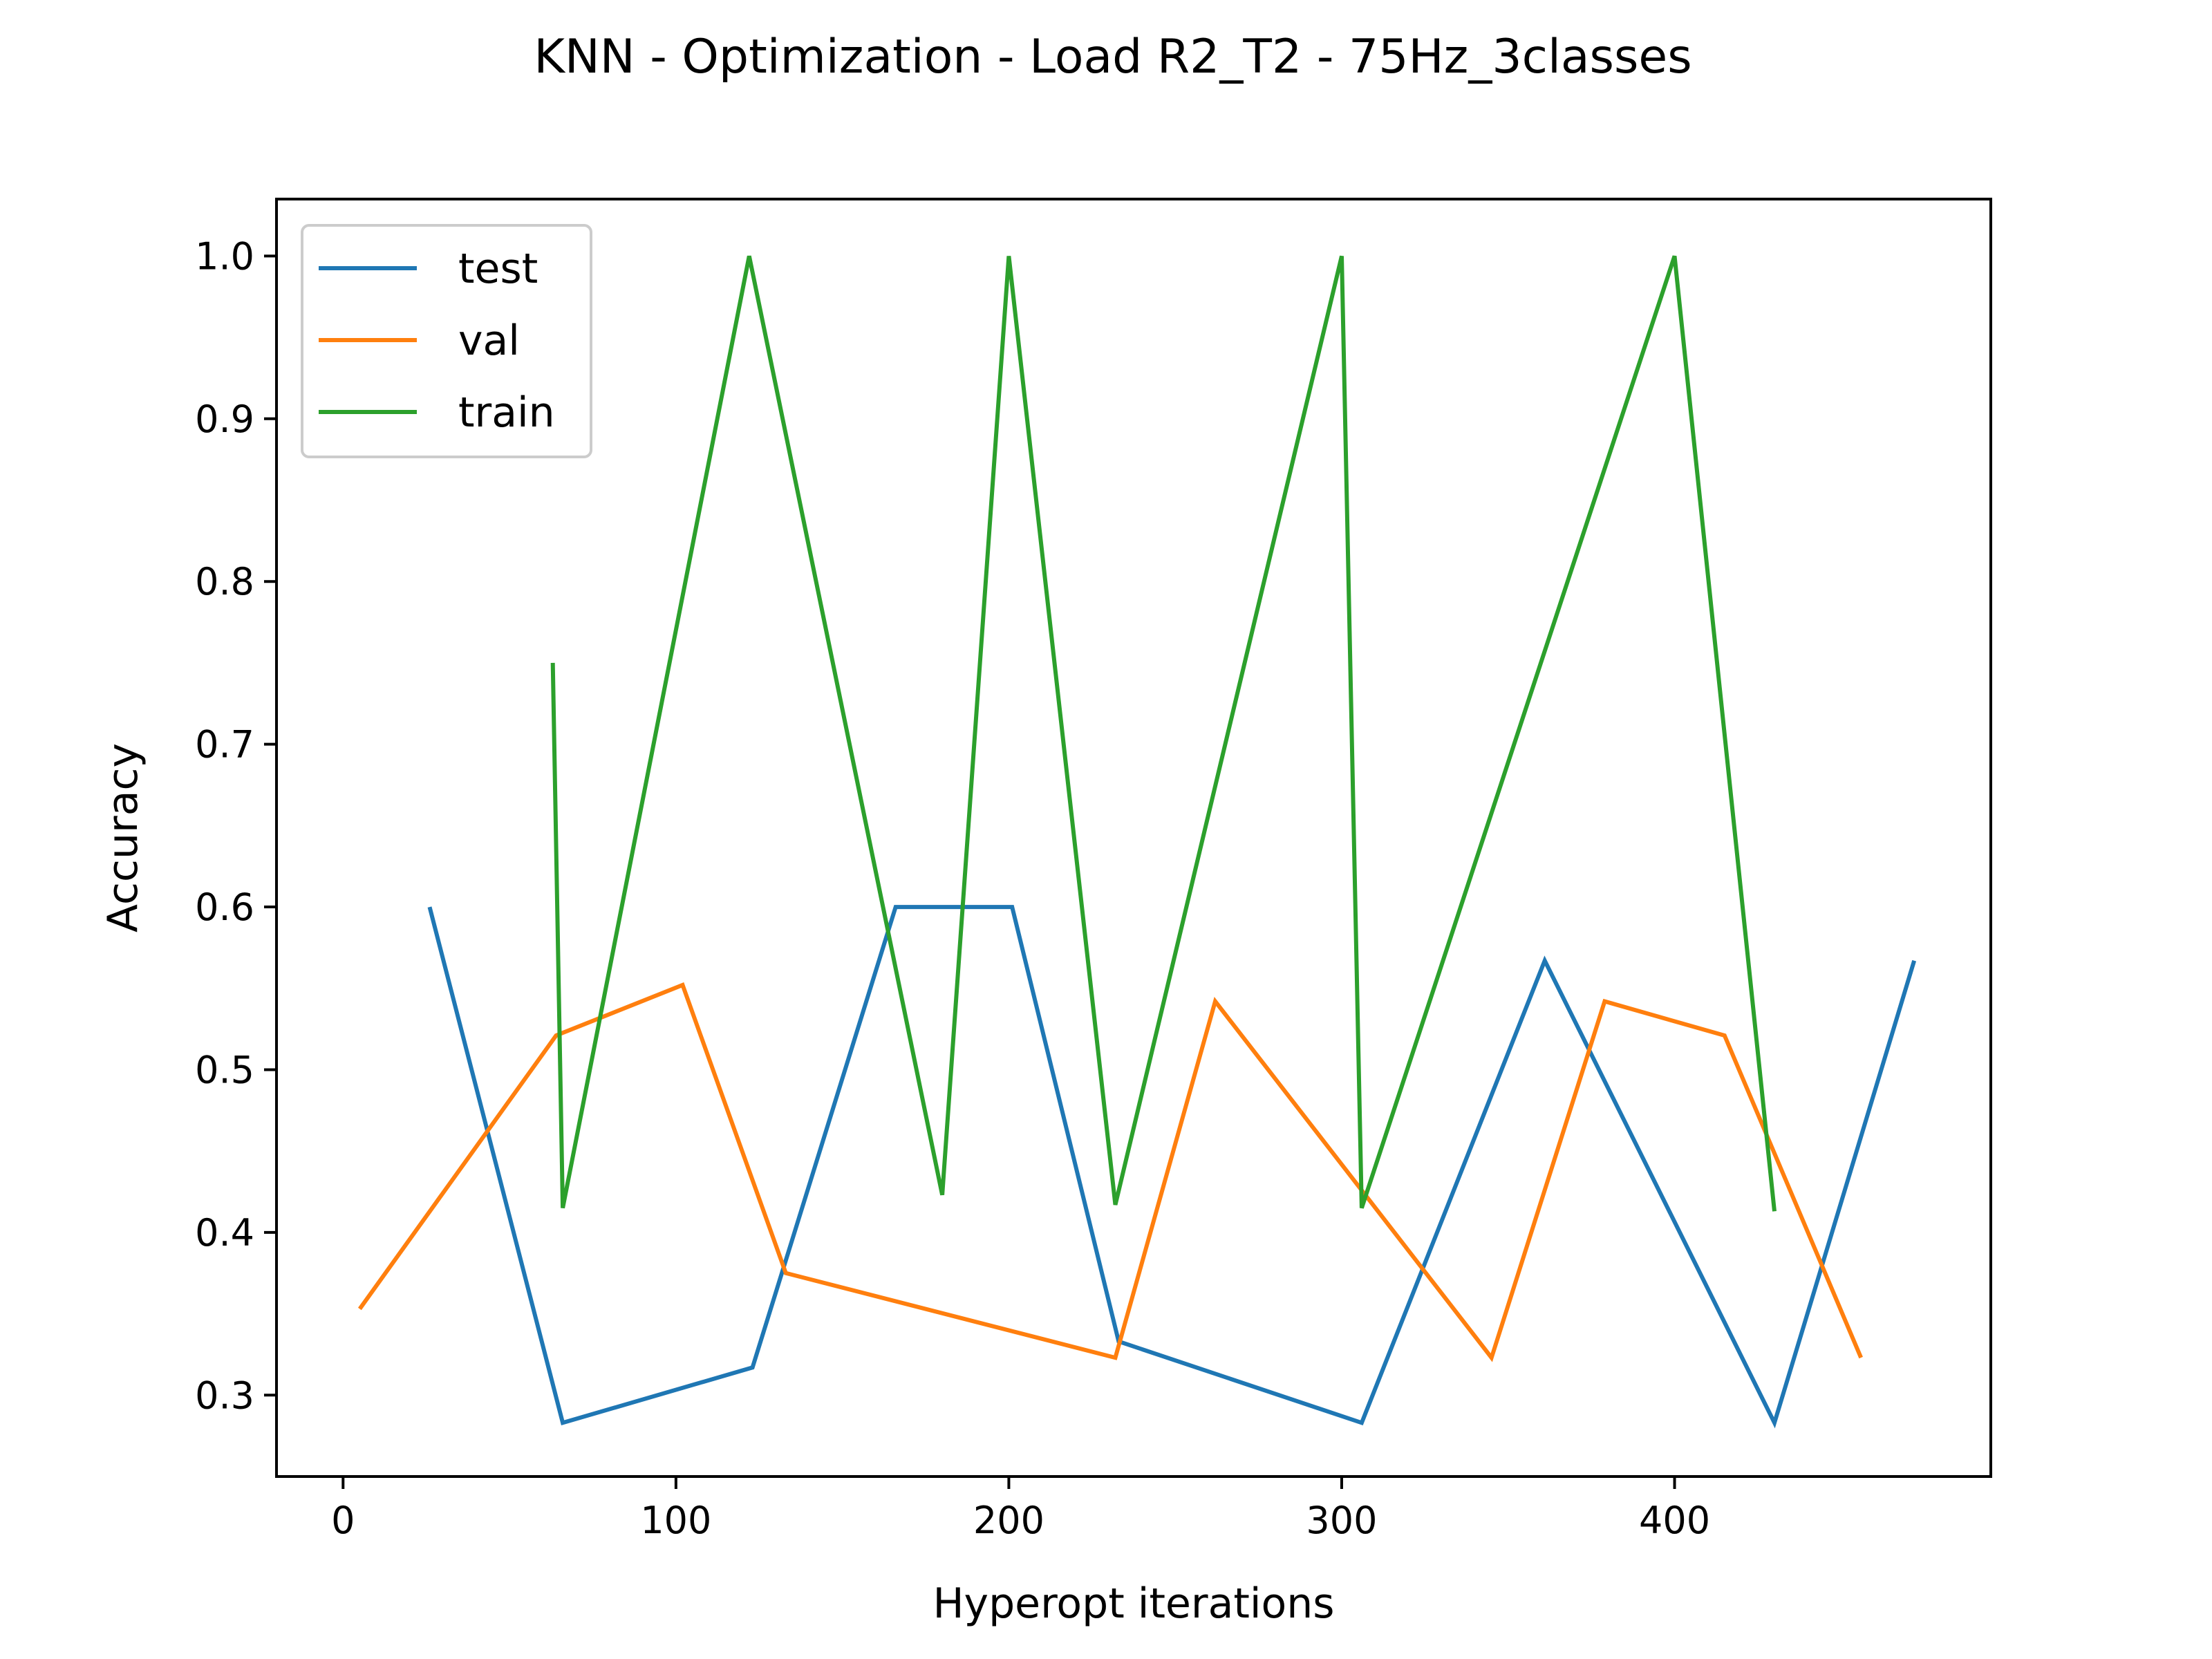  I want to click on legend-label-train: train, so click(507, 412).